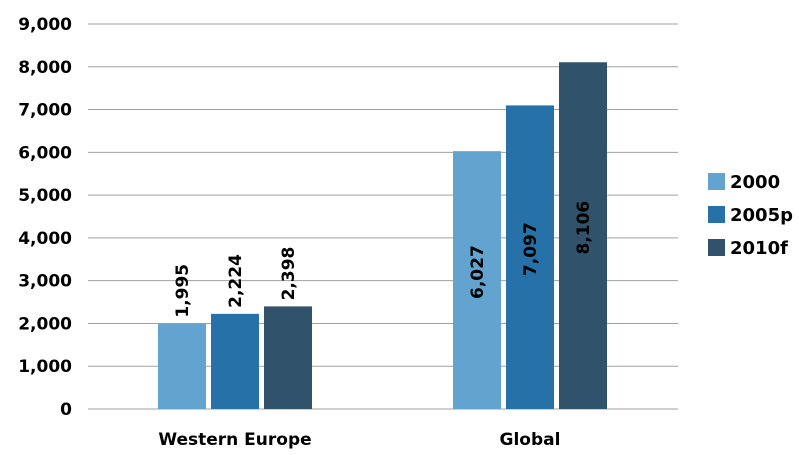 The width and height of the screenshot is (799, 455). I want to click on bar-2005p-global, so click(530, 257).